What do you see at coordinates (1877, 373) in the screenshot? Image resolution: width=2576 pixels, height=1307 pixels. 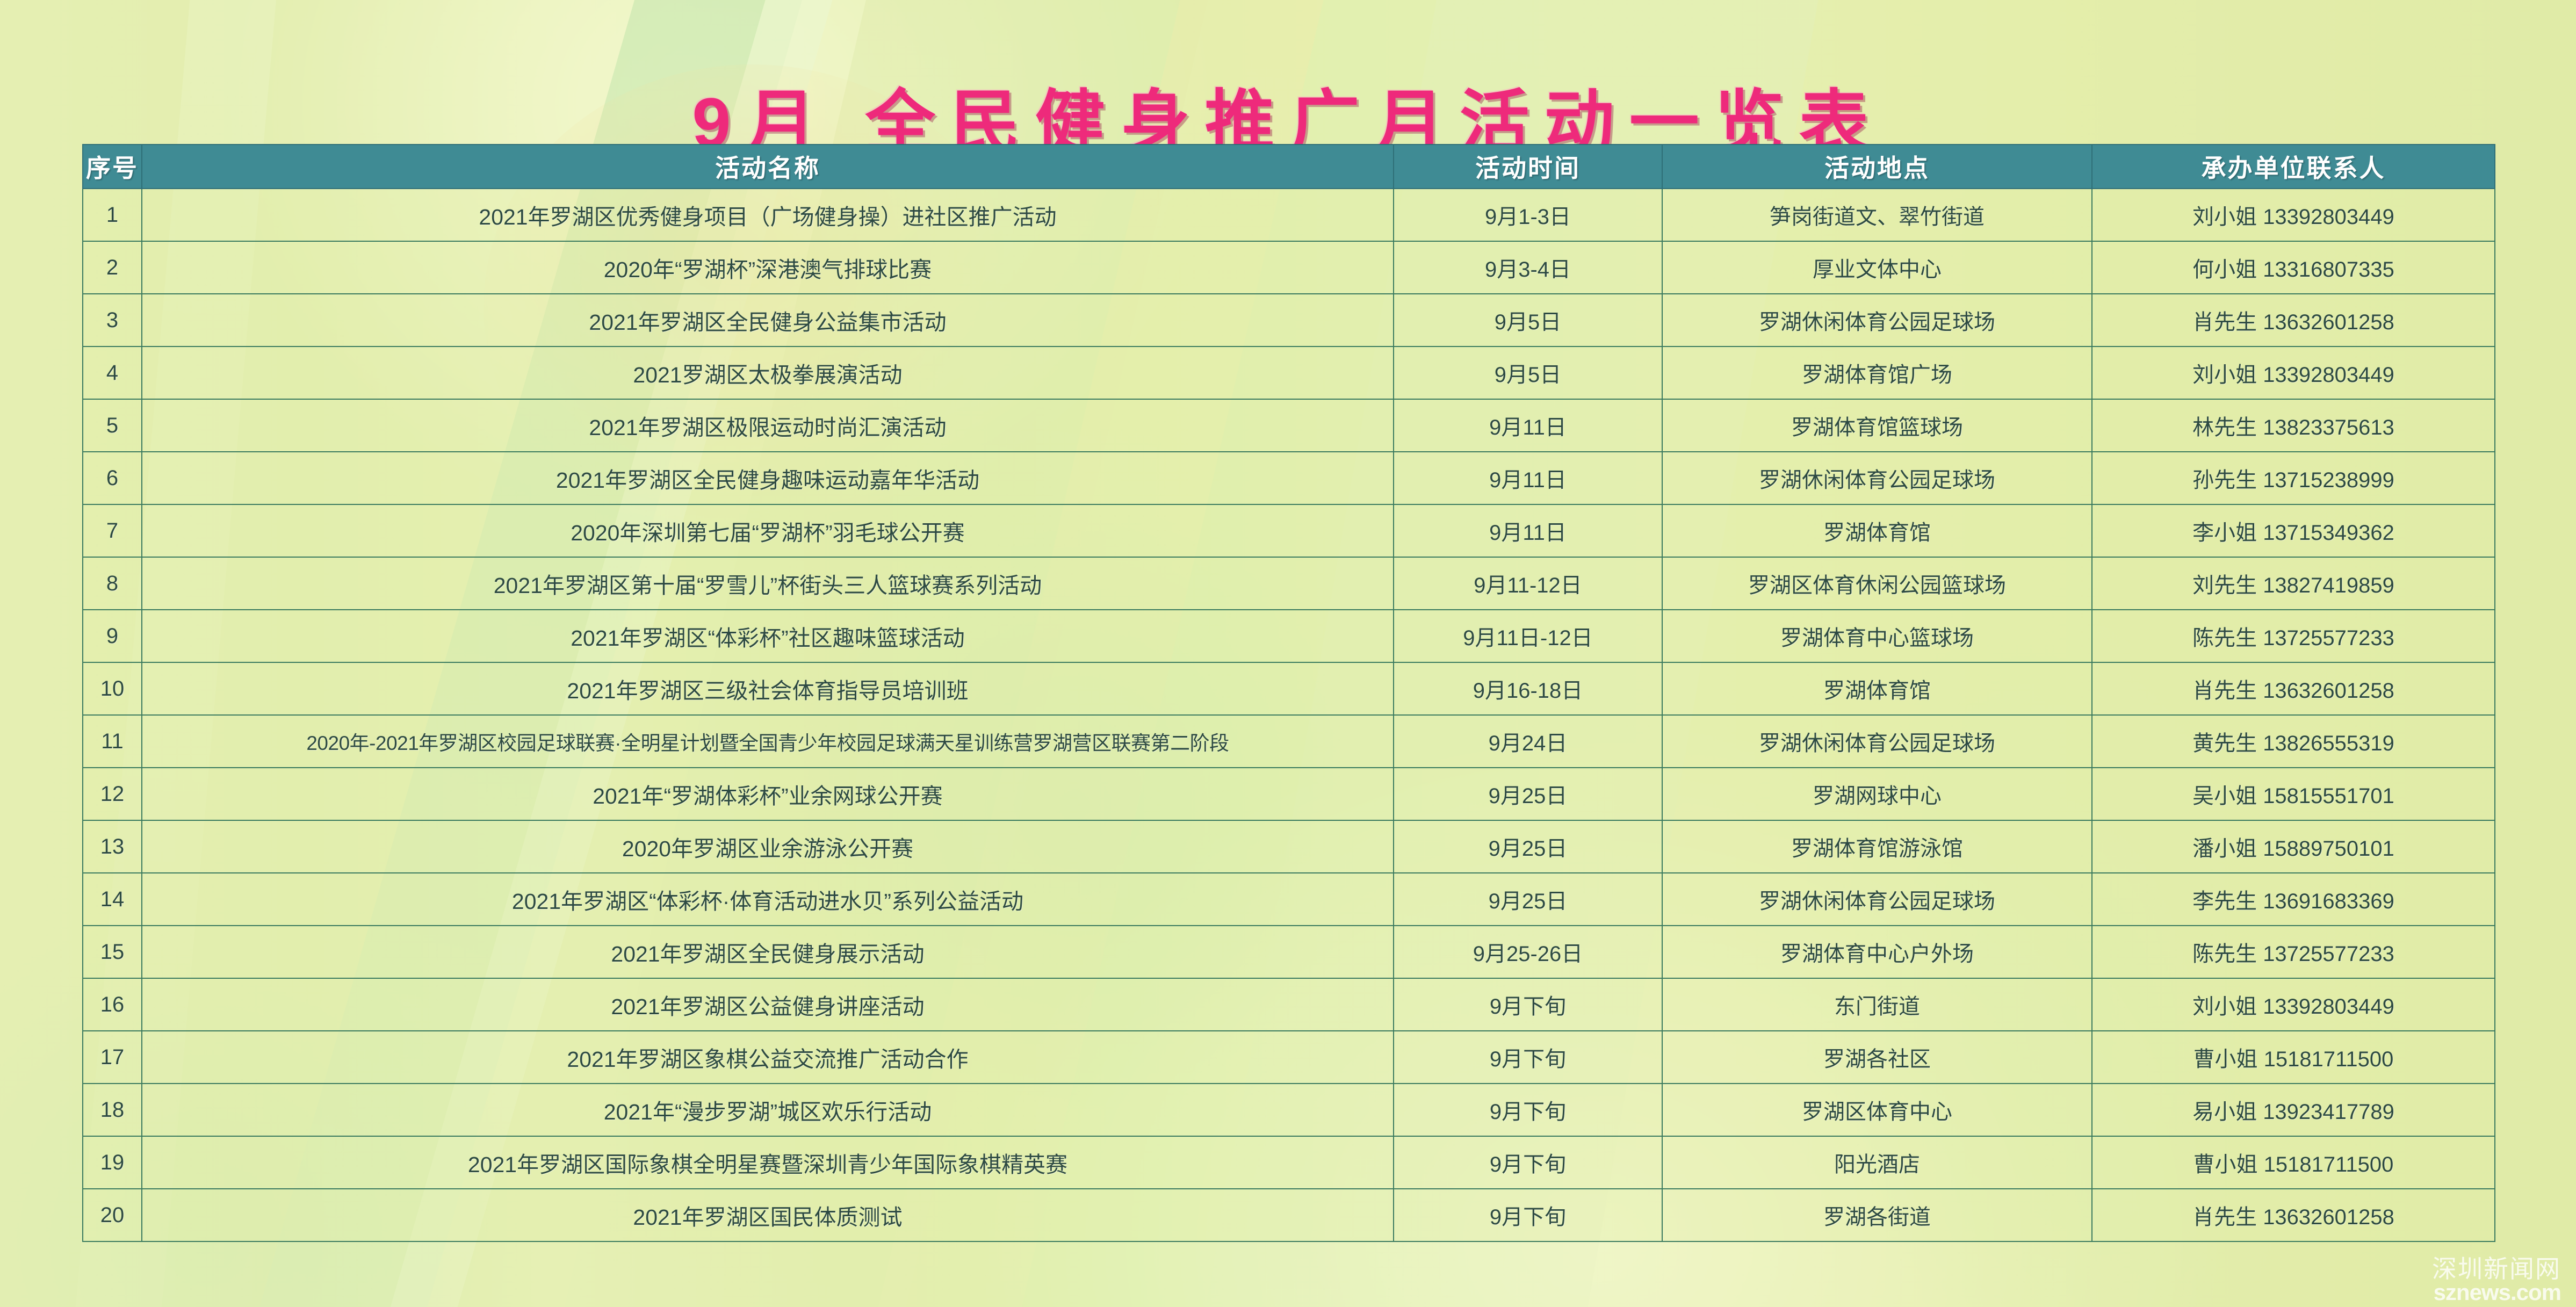 I see `cell-activity-location: 罗湖体育馆广场` at bounding box center [1877, 373].